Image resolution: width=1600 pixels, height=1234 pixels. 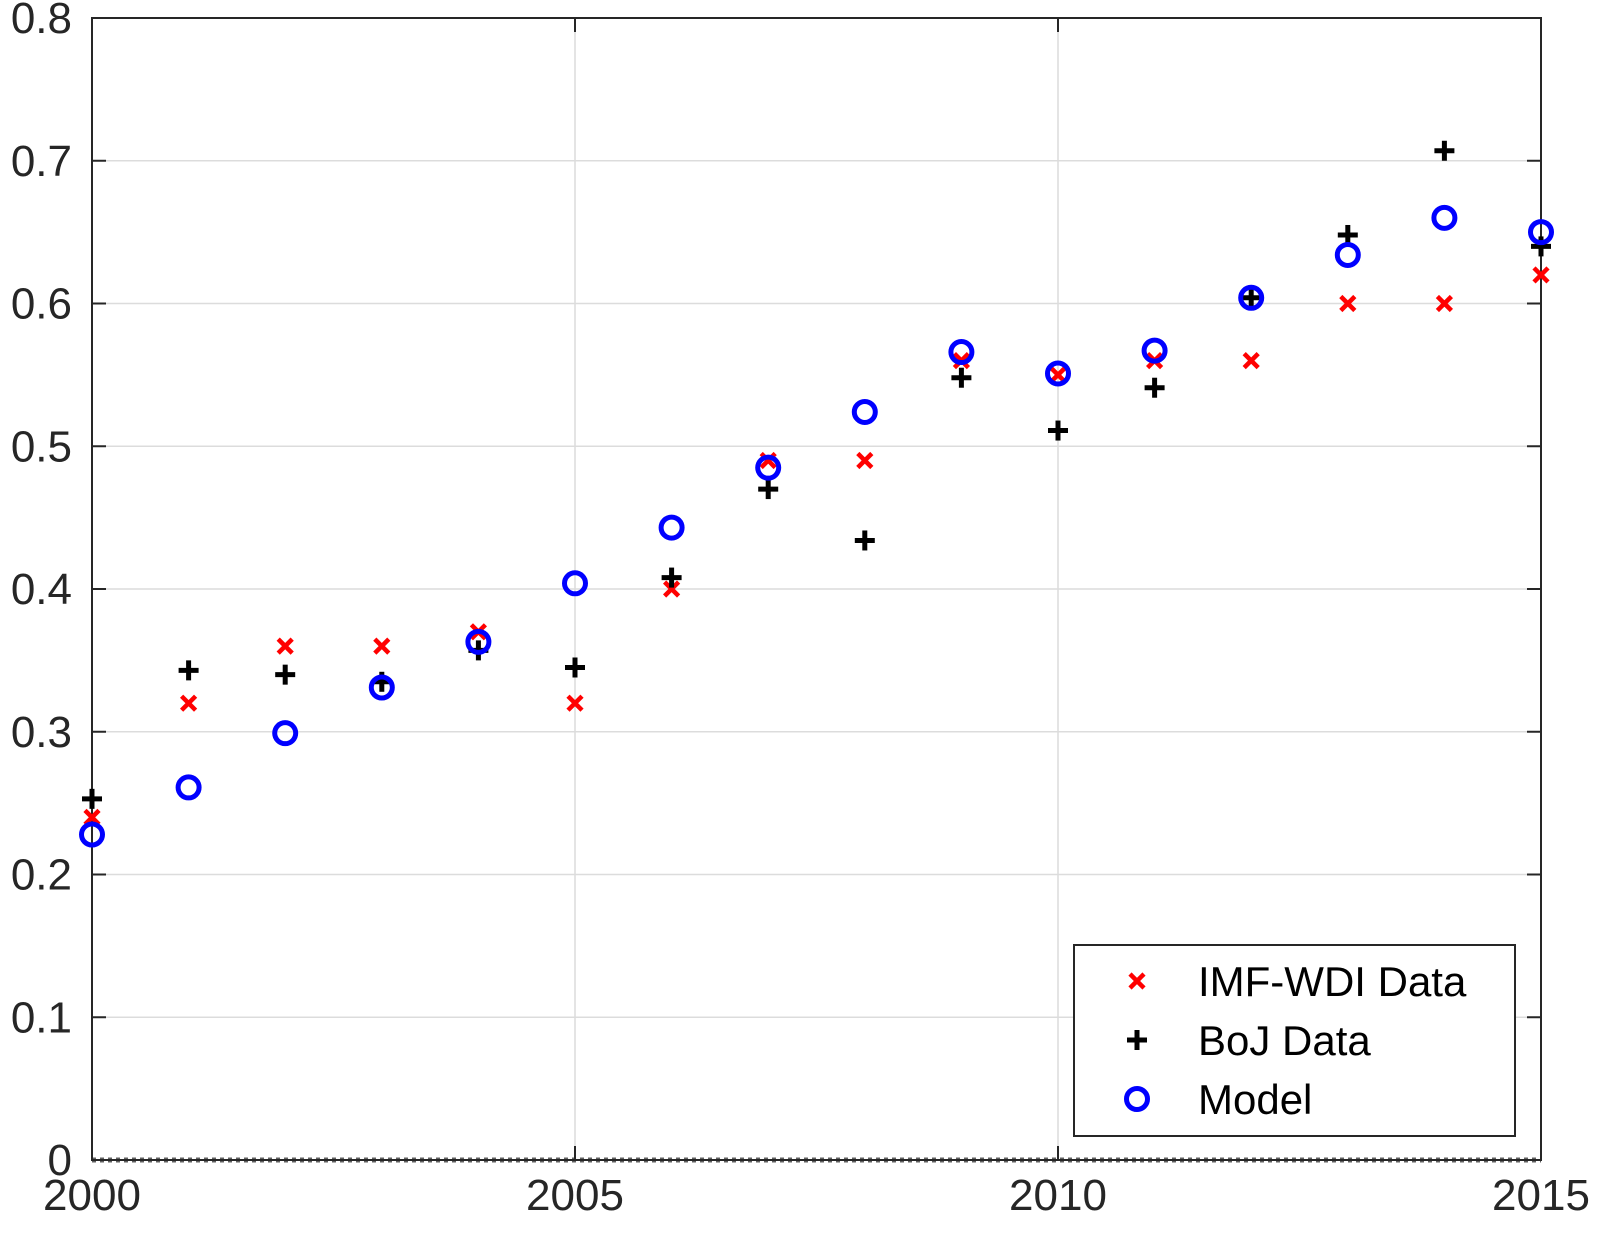 I want to click on x-tick-label: 2010, so click(x=1058, y=1195).